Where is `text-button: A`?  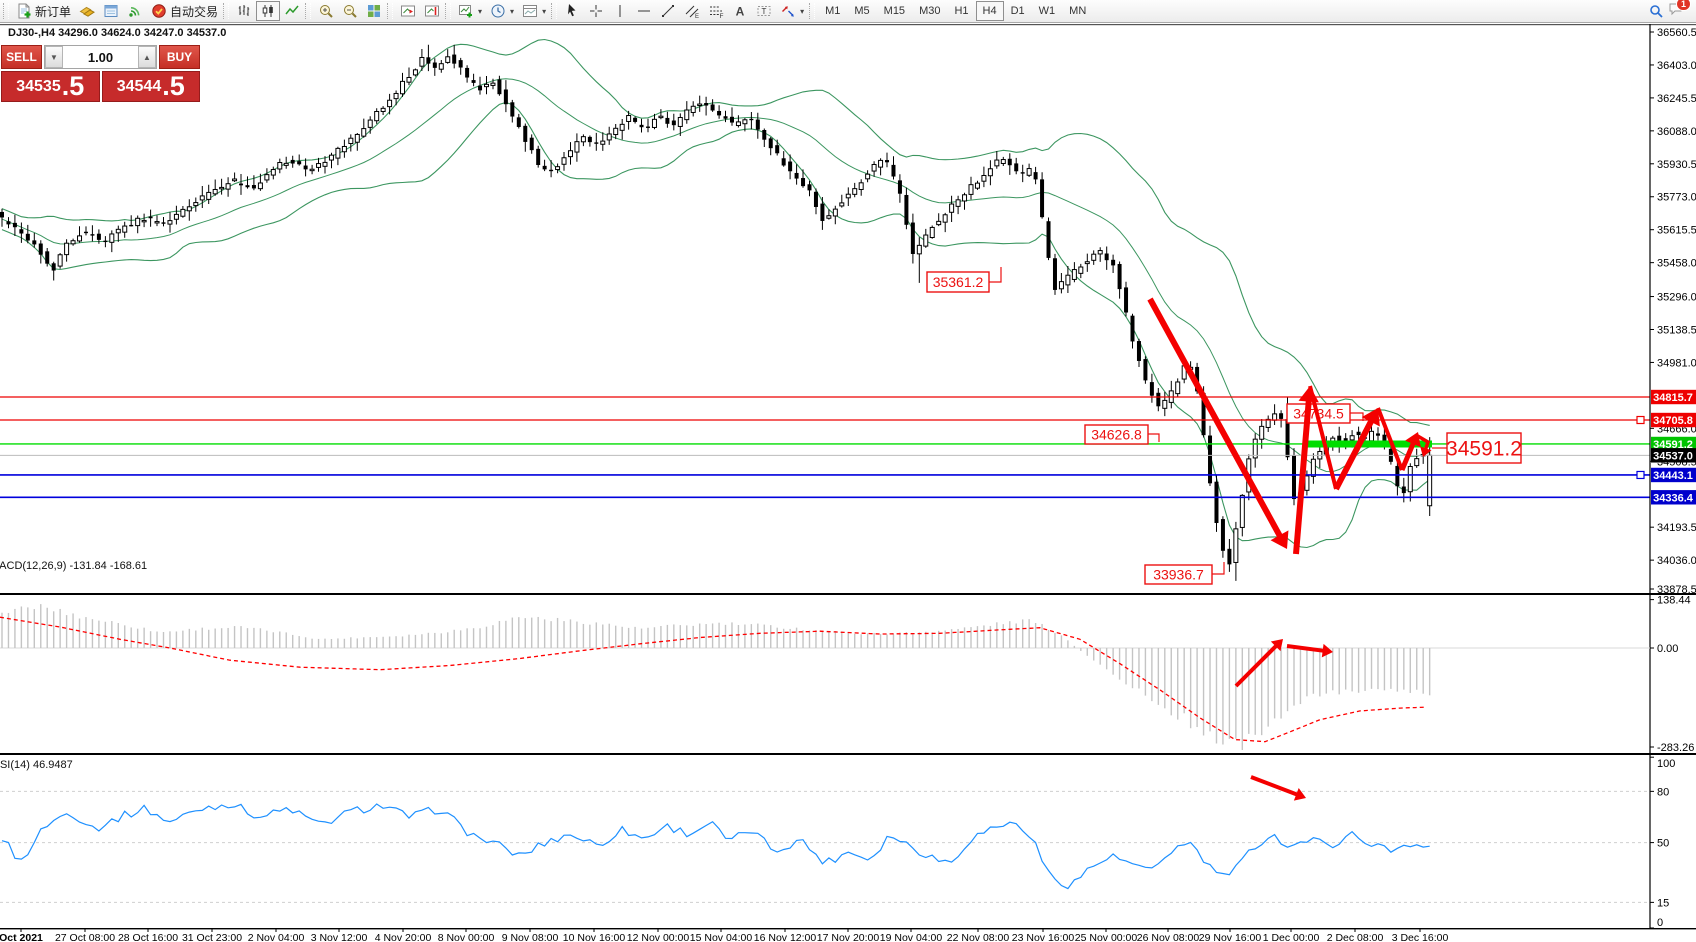
text-button: A is located at coordinates (740, 11).